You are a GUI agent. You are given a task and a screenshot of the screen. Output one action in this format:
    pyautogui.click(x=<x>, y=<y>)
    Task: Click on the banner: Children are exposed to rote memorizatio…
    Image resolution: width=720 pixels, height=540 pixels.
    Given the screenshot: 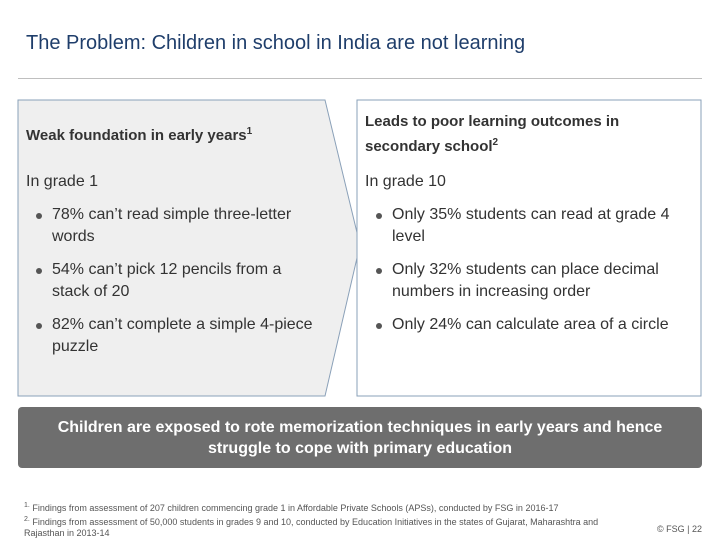 What is the action you would take?
    pyautogui.click(x=360, y=437)
    